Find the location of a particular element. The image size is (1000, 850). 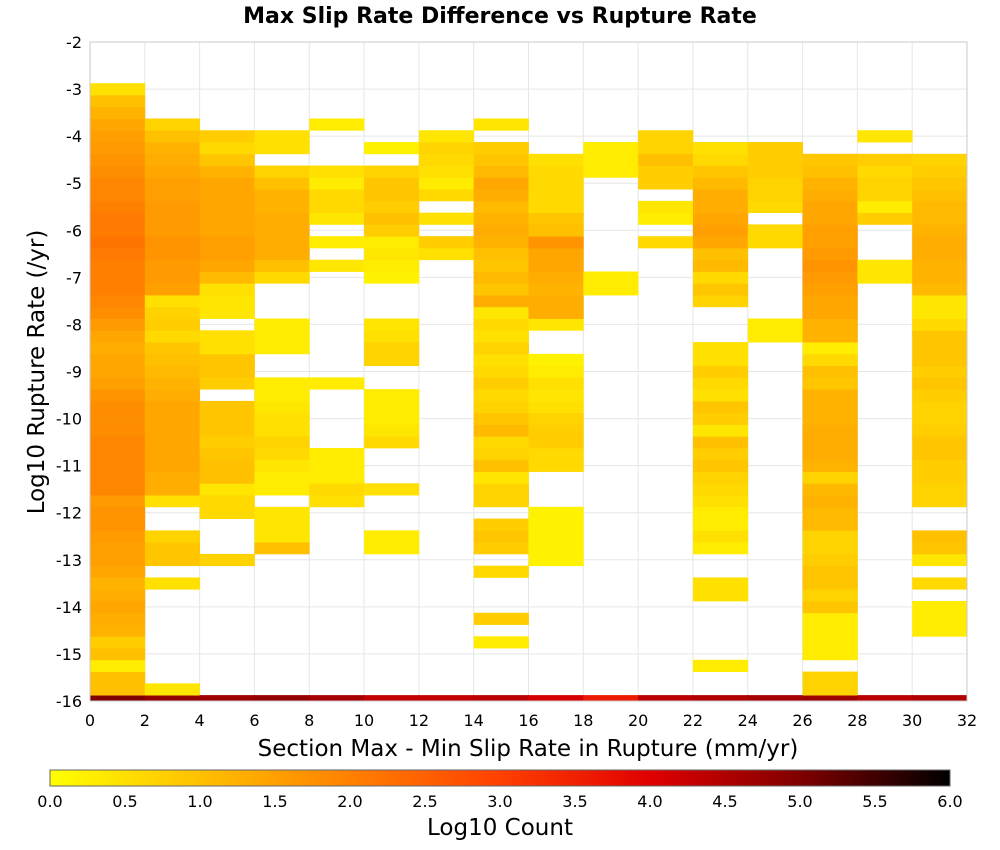

x-tick-label: 2 is located at coordinates (145, 720).